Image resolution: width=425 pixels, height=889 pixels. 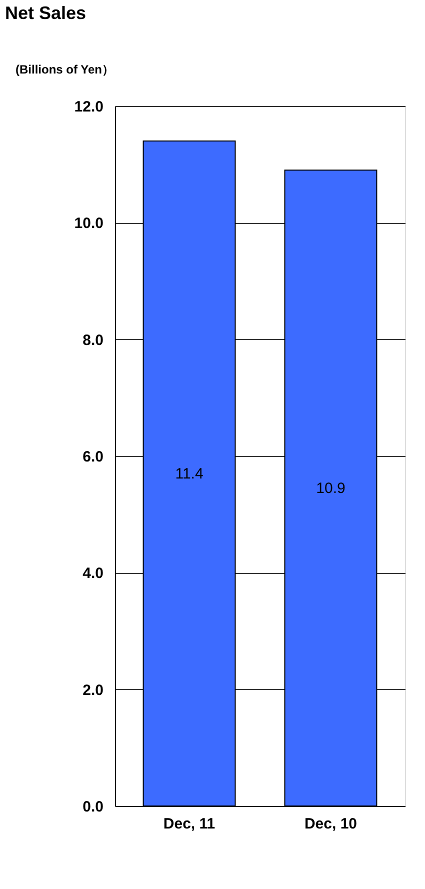 I want to click on y-tick-label: 6.0, so click(x=93, y=457).